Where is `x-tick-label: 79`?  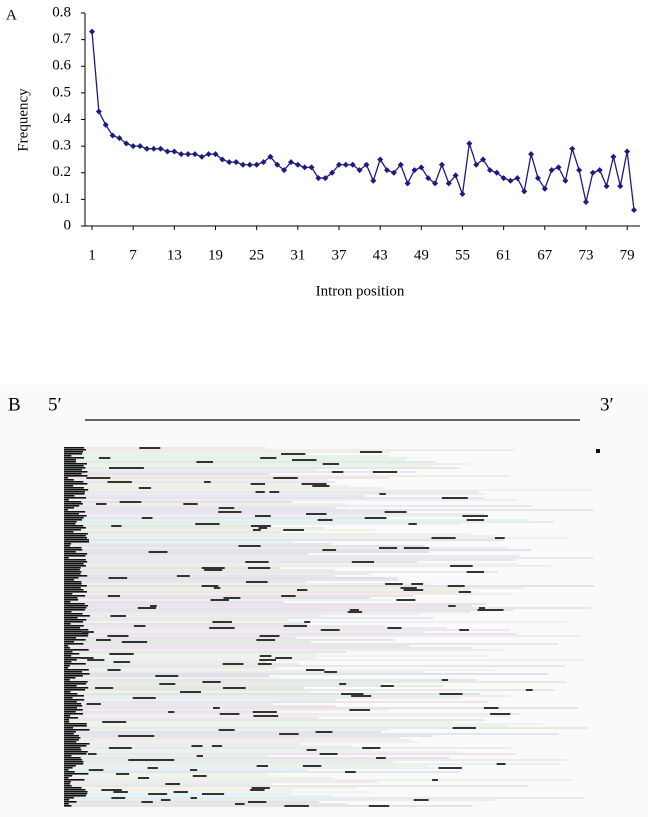 x-tick-label: 79 is located at coordinates (627, 255).